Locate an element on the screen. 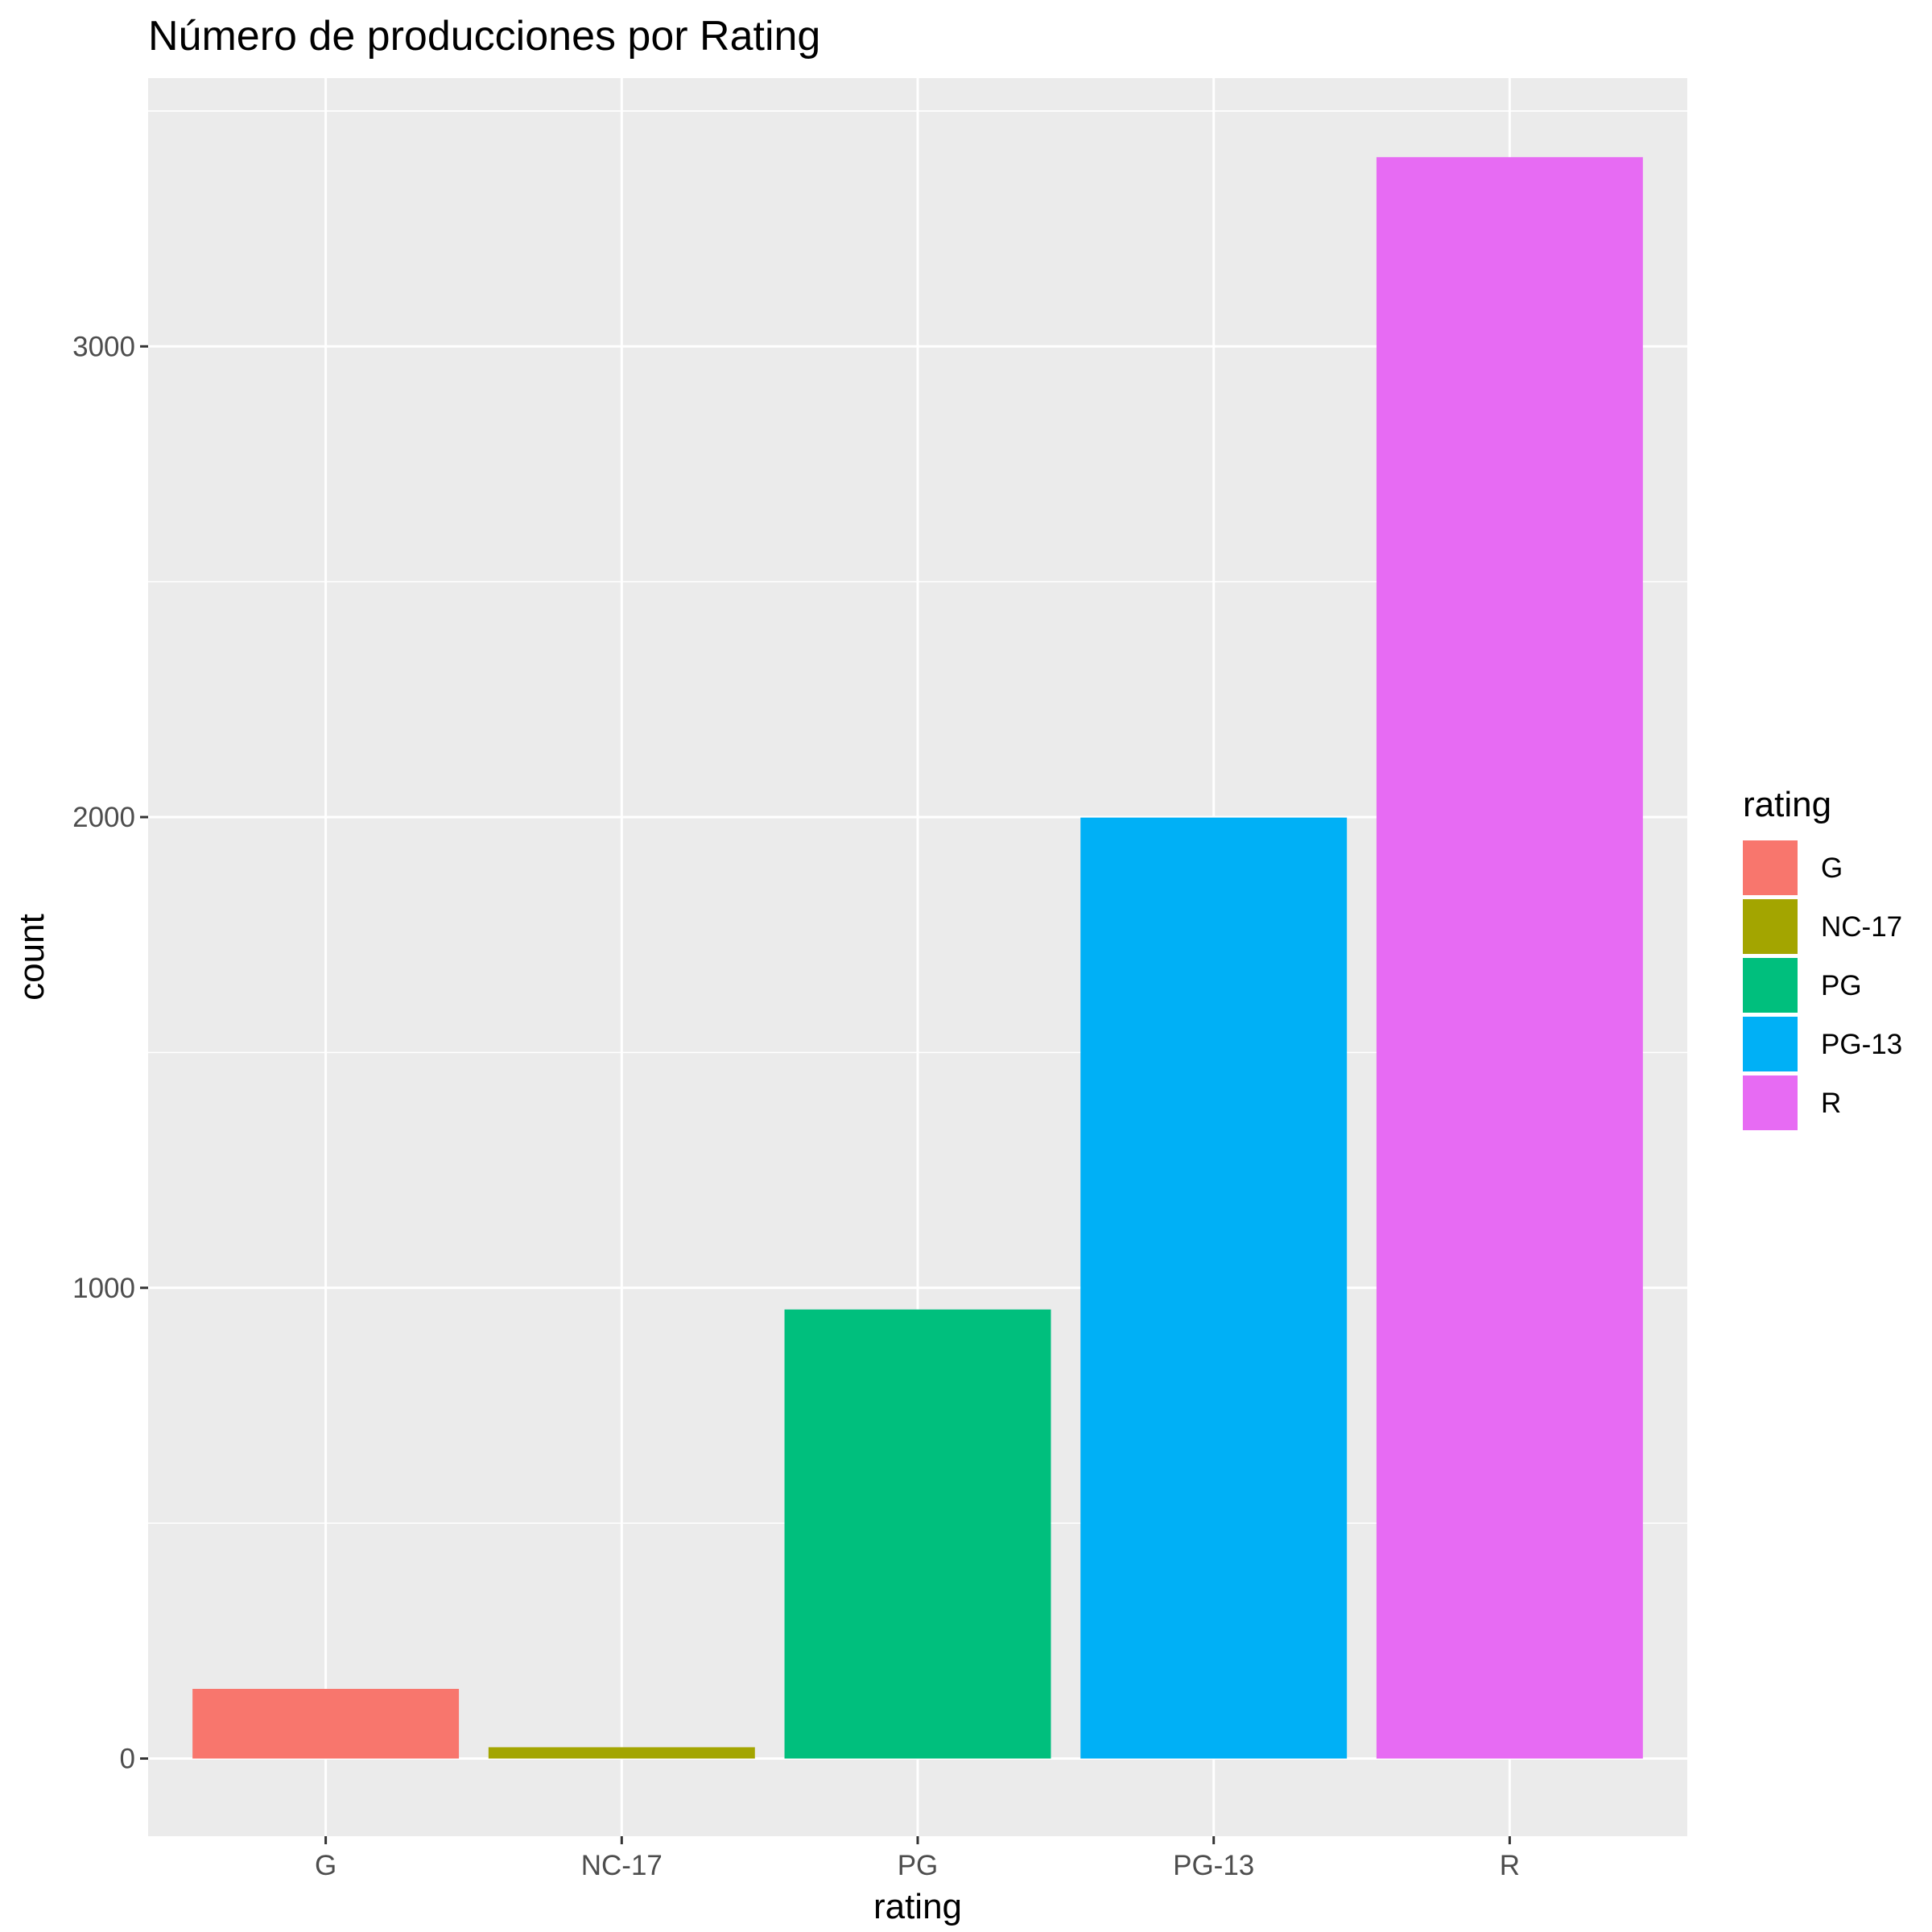 The width and height of the screenshot is (1932, 1932). x-axis-title: rating is located at coordinates (917, 1906).